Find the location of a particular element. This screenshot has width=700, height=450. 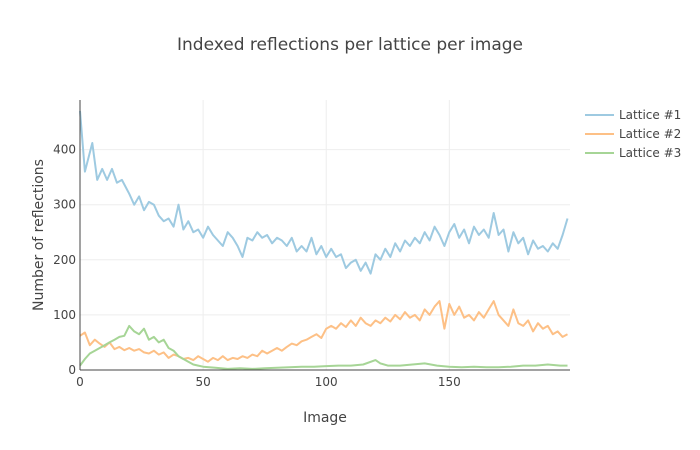

x-tick-label: 100 is located at coordinates (326, 382).